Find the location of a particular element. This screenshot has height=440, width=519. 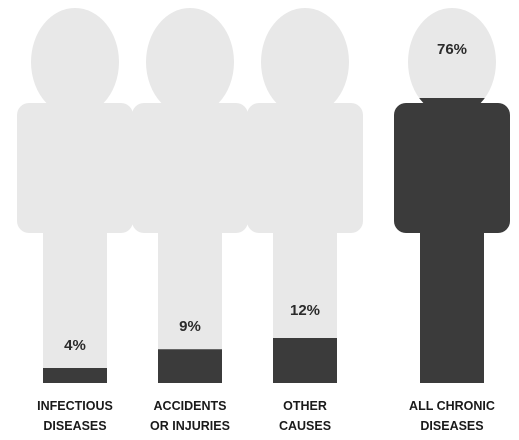

category-label-all-chronic-diseases-line-2: DISEASES is located at coordinates (451, 426).